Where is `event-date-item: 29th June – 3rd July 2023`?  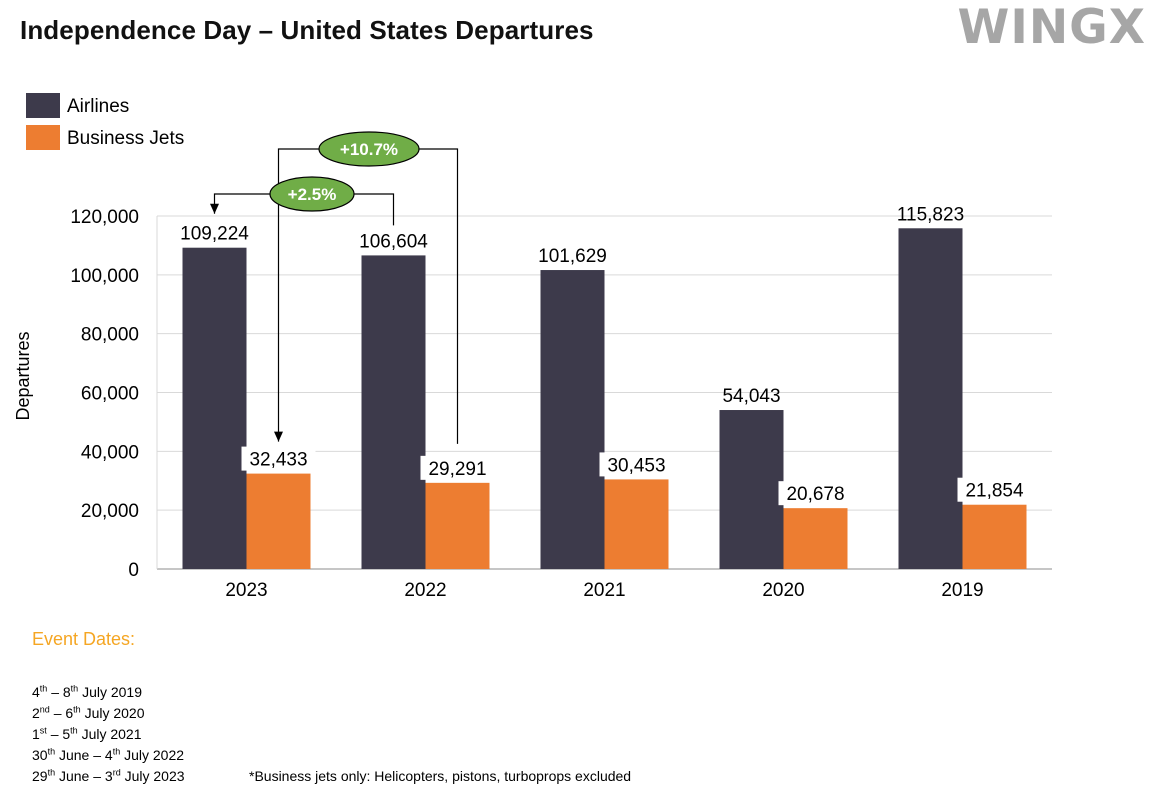 event-date-item: 29th June – 3rd July 2023 is located at coordinates (108, 775).